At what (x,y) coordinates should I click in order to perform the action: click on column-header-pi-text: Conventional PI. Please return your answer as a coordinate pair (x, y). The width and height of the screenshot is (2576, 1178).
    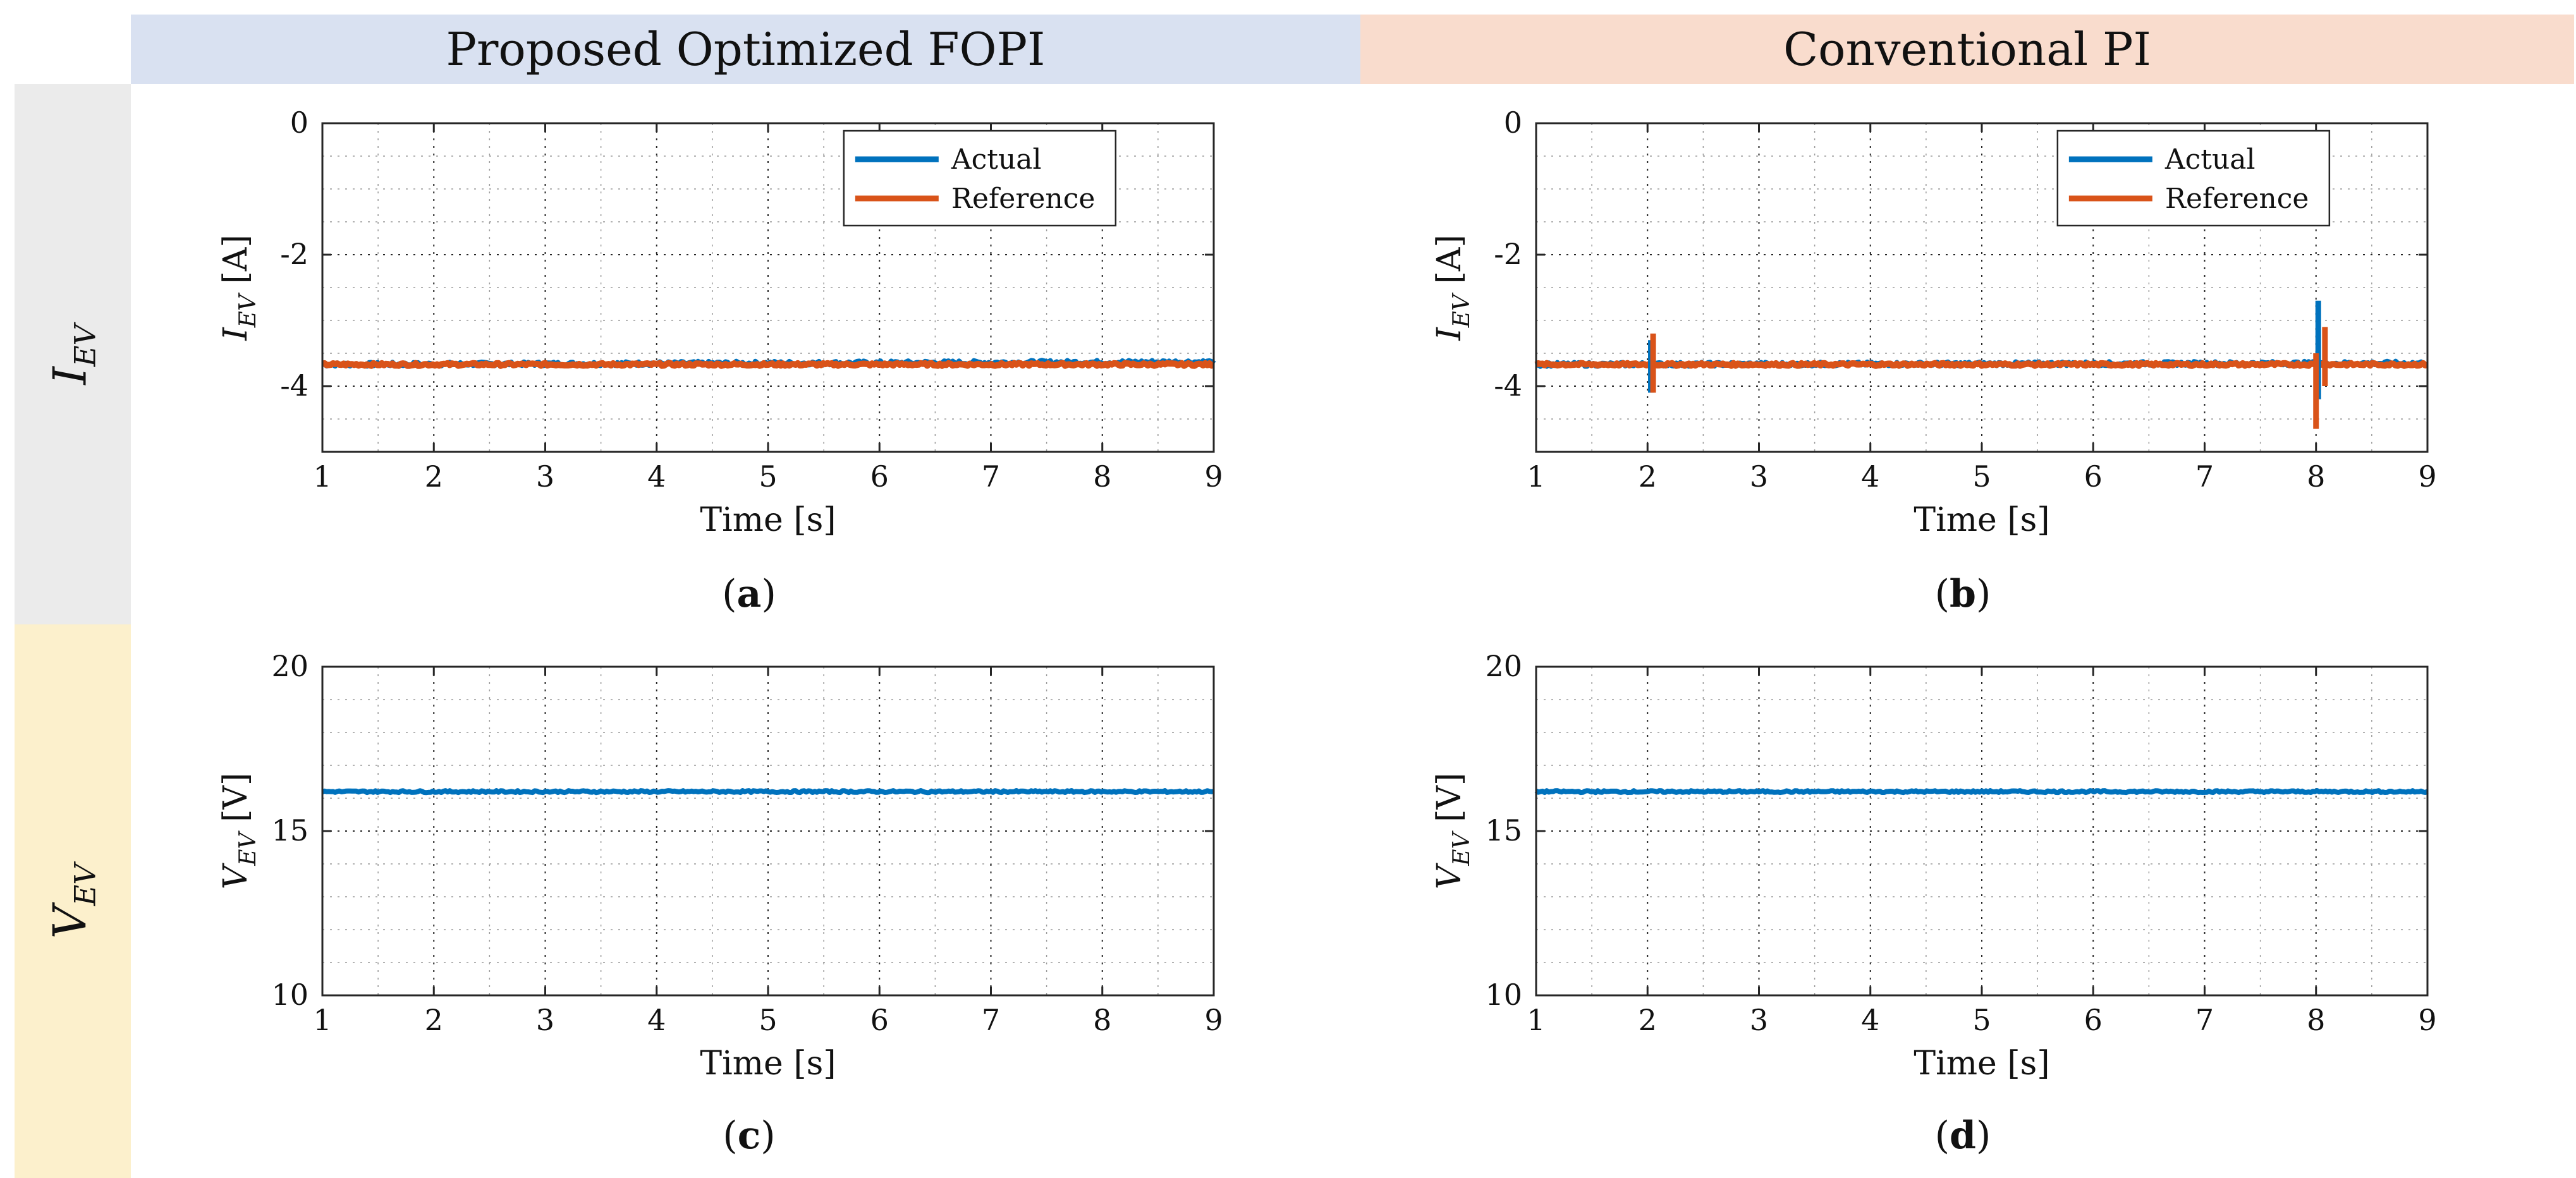
    Looking at the image, I should click on (1967, 49).